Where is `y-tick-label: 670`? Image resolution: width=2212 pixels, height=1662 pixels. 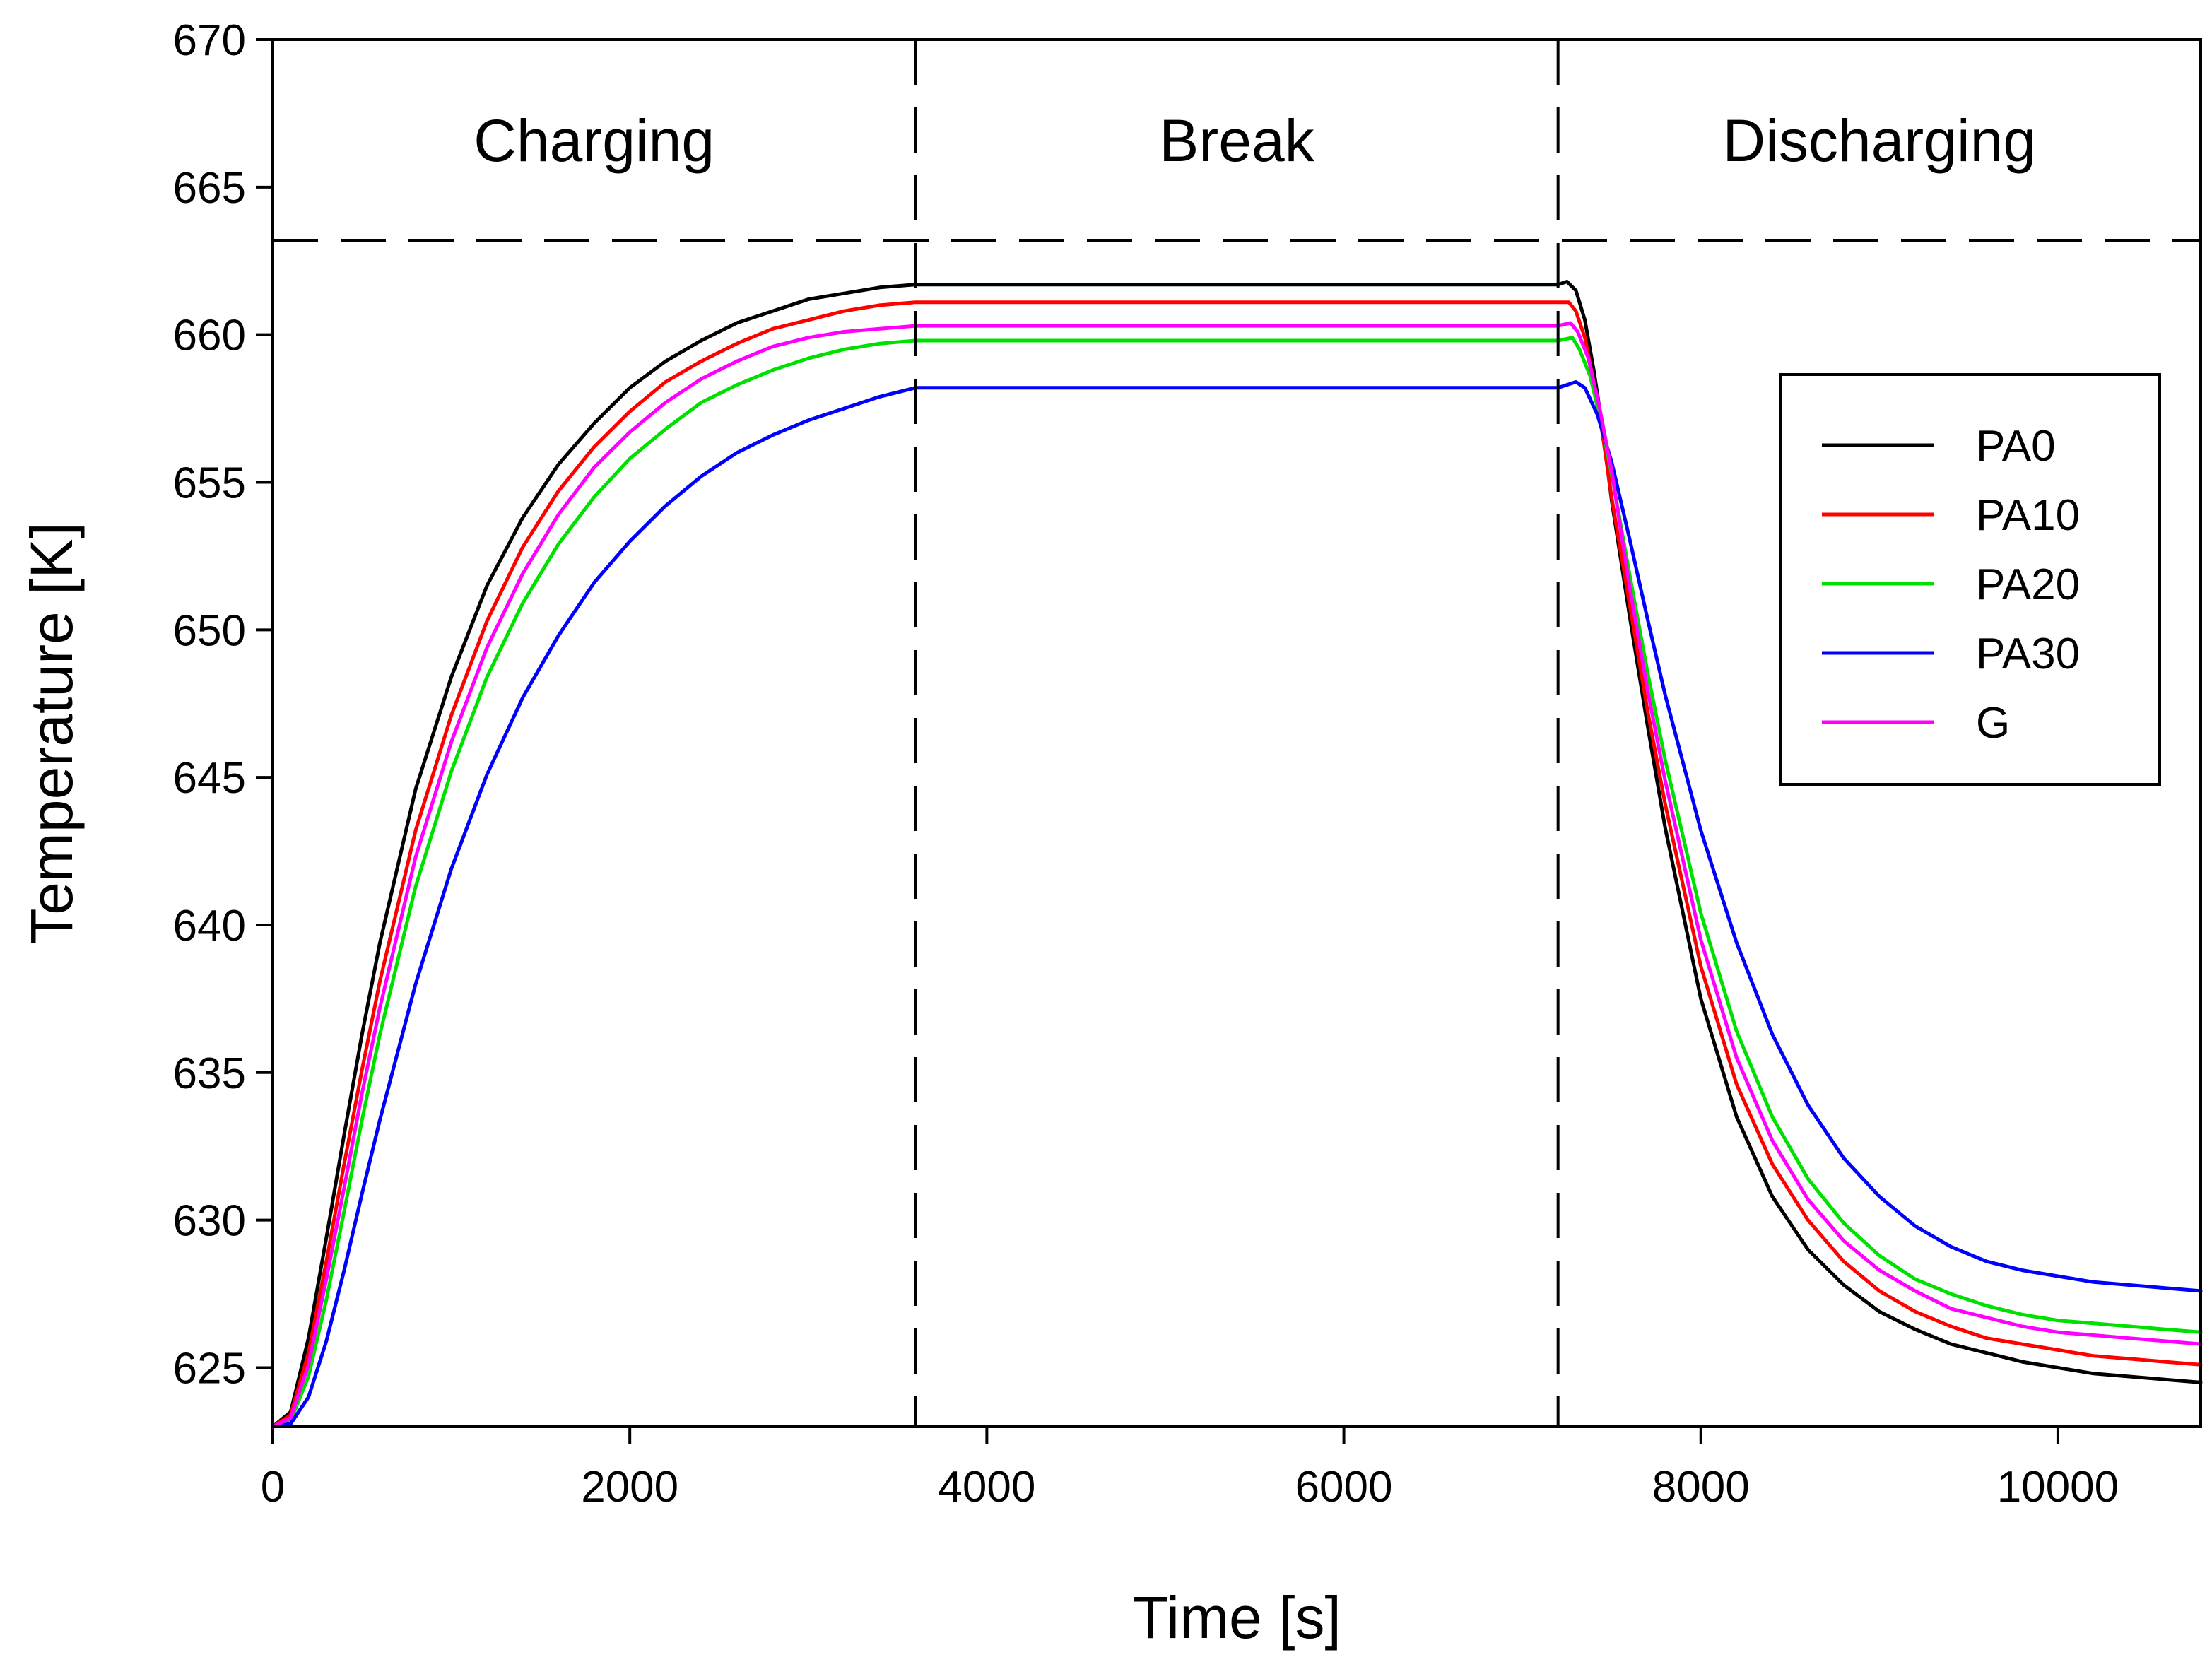 y-tick-label: 670 is located at coordinates (209, 40).